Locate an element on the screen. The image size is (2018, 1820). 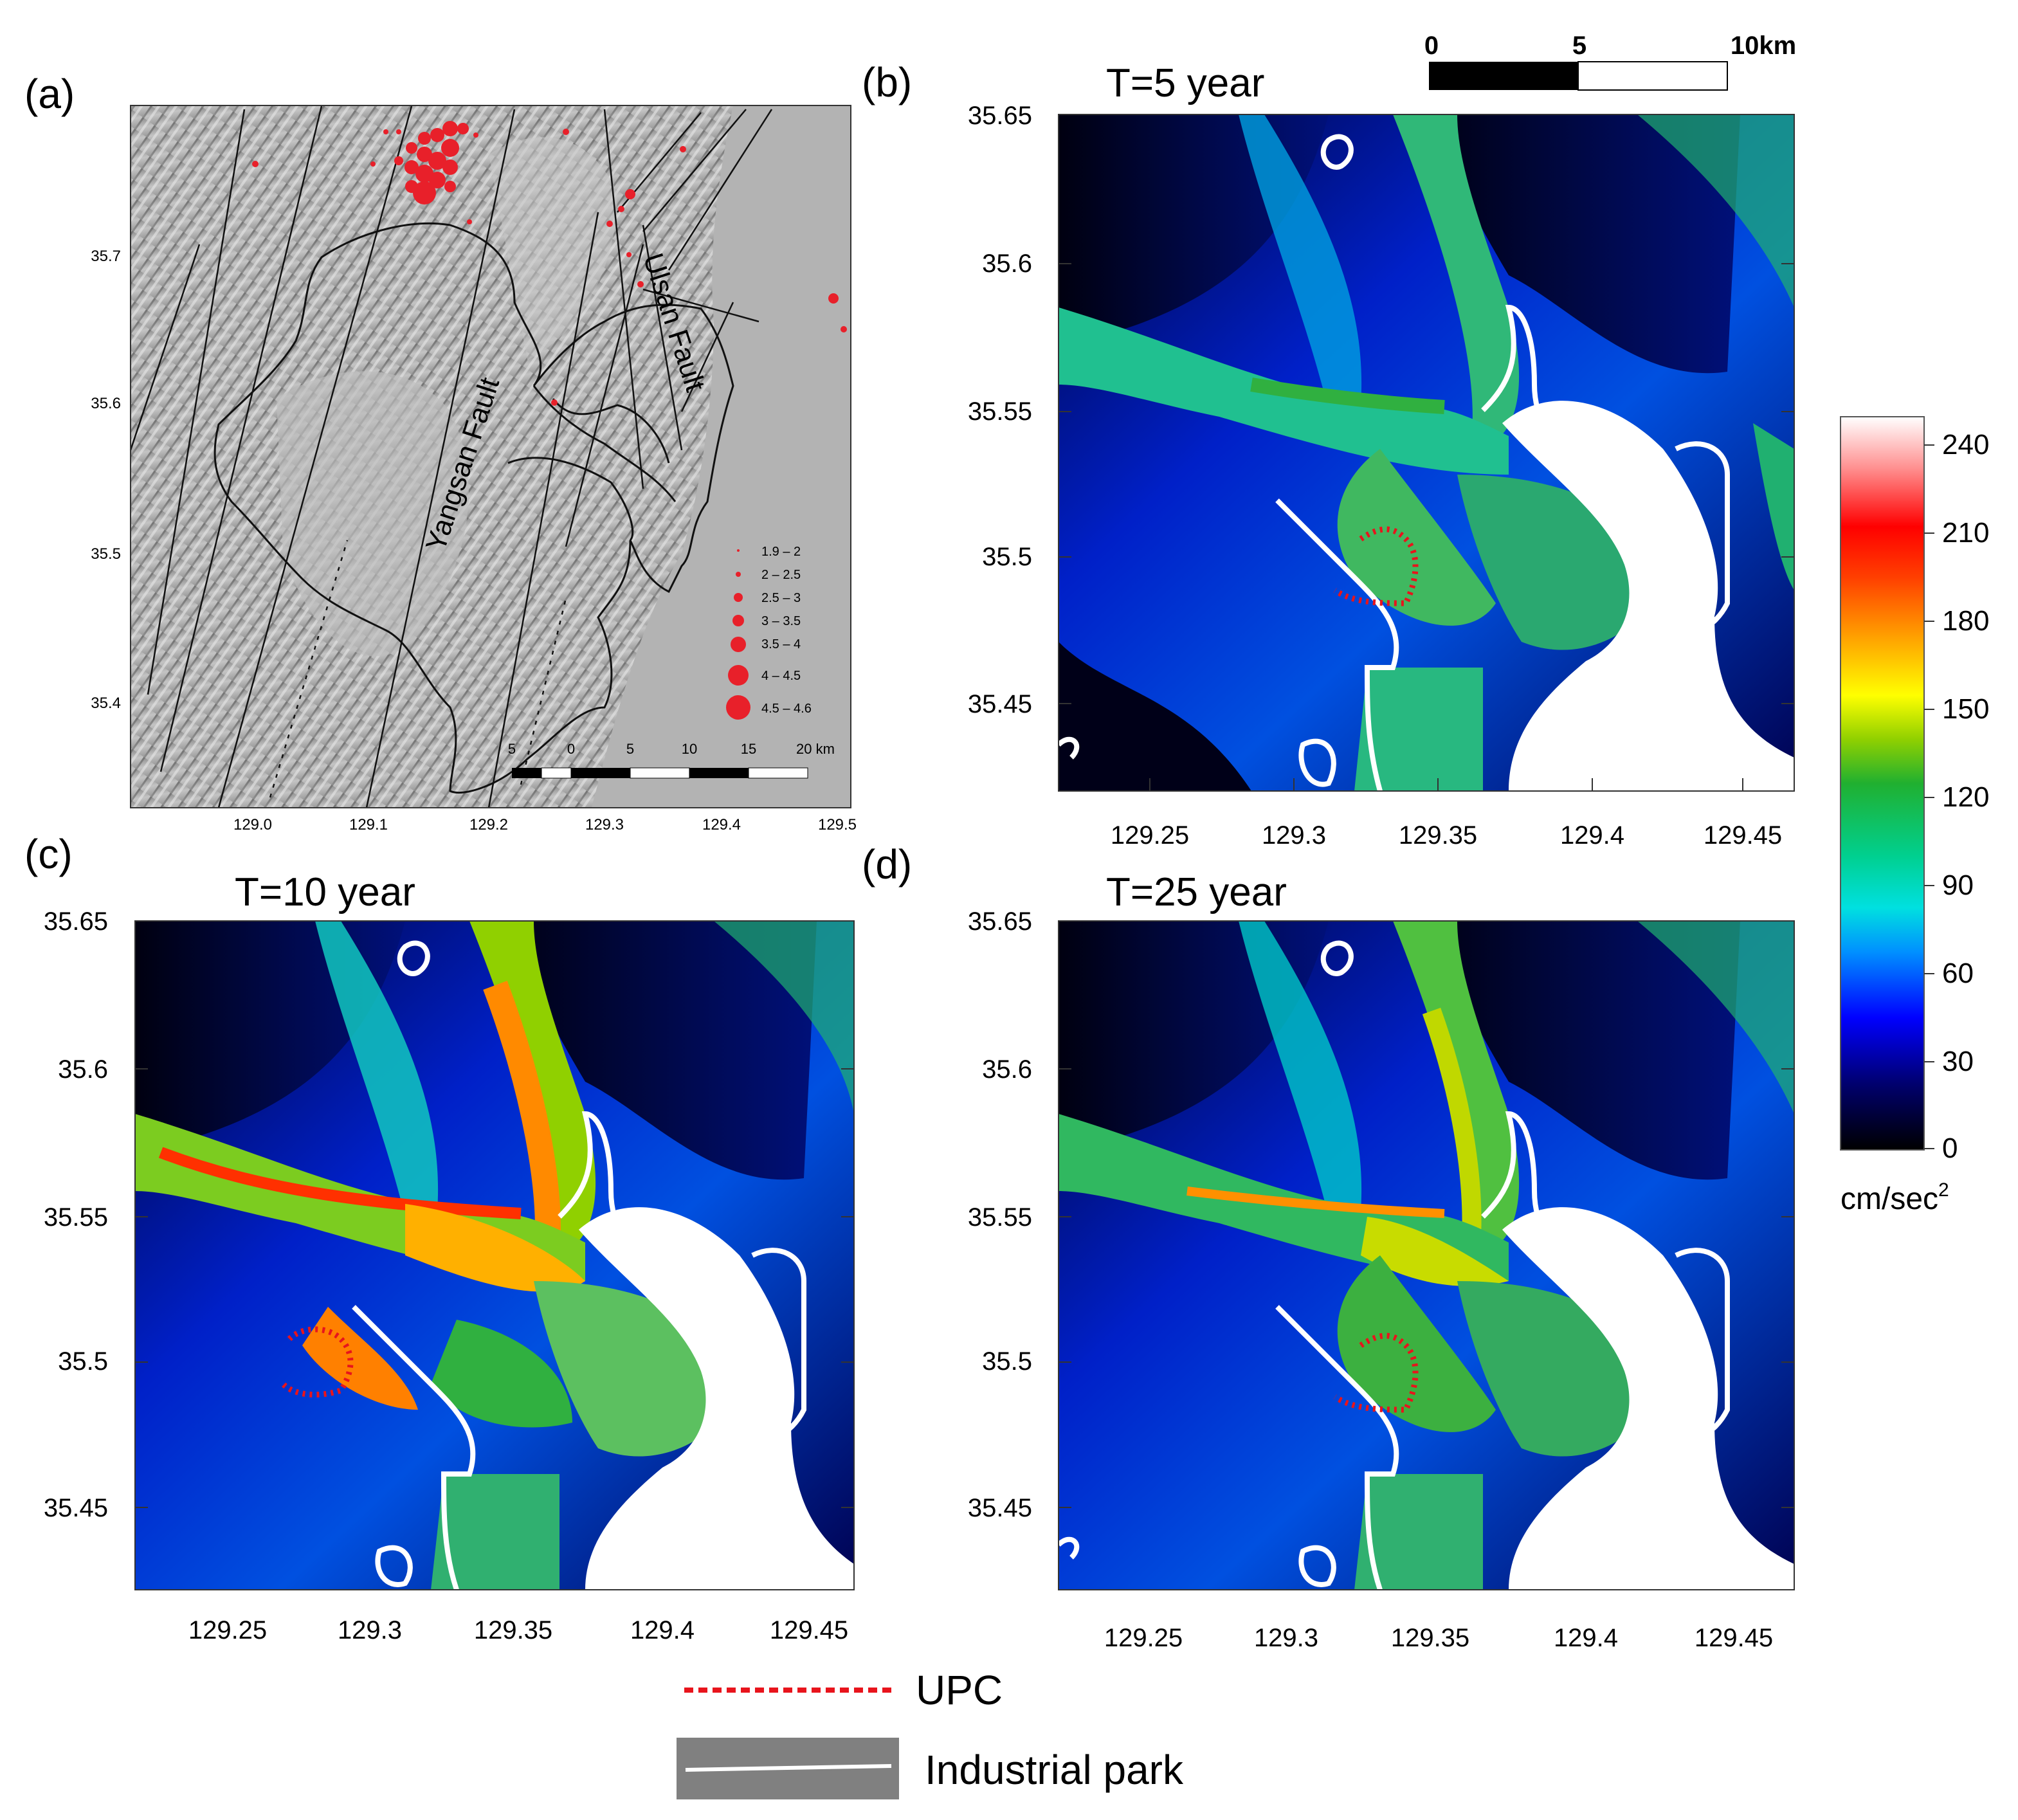
x-tick-label: 129.2 is located at coordinates (488, 824).